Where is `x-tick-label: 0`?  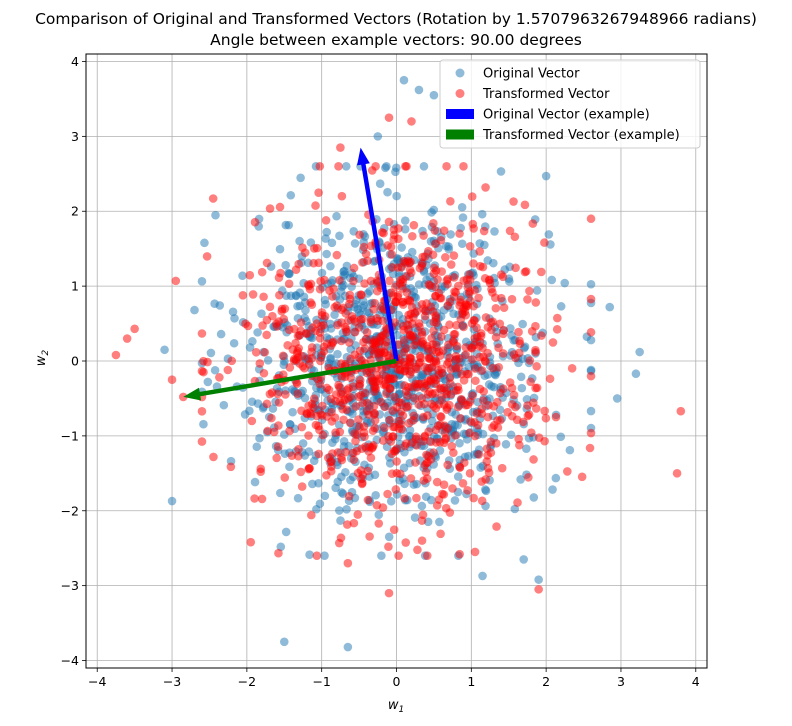
x-tick-label: 0 is located at coordinates (397, 681).